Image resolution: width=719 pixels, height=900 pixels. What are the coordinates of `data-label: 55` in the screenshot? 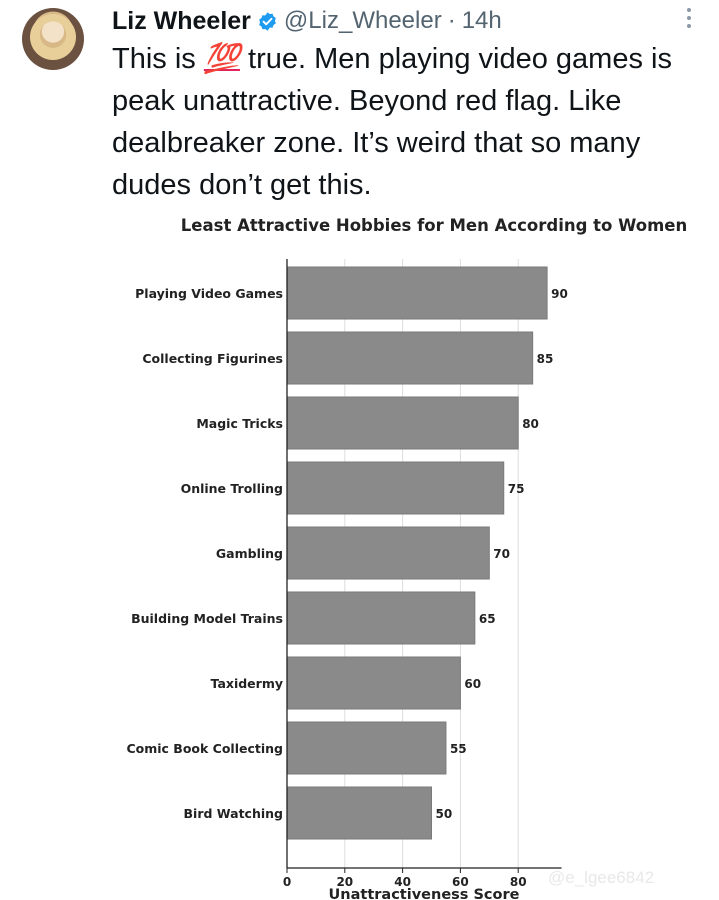 It's located at (458, 749).